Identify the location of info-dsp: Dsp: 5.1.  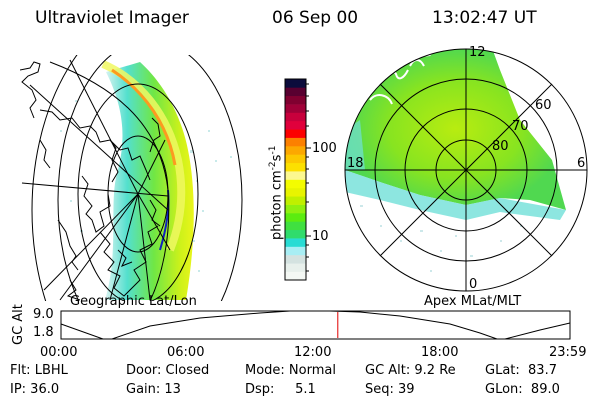
(280, 389).